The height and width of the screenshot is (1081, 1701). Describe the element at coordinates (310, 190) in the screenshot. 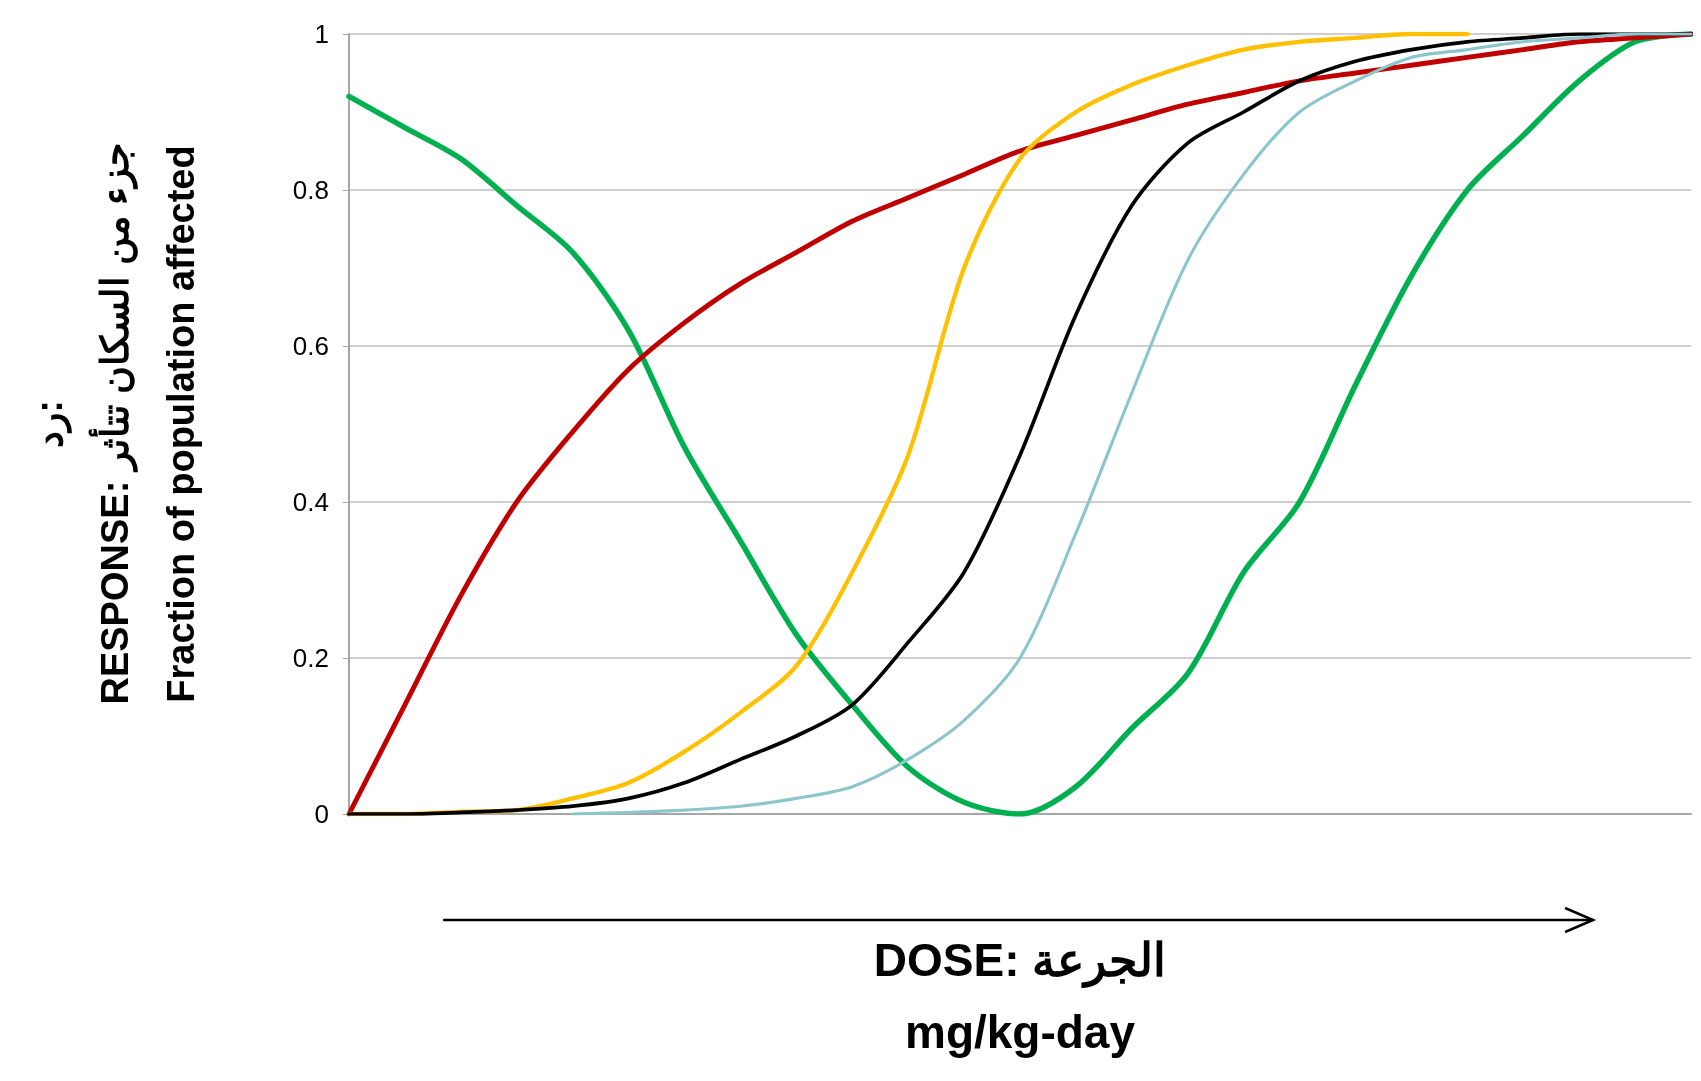

I see `y-tick-label: 0.8` at that location.